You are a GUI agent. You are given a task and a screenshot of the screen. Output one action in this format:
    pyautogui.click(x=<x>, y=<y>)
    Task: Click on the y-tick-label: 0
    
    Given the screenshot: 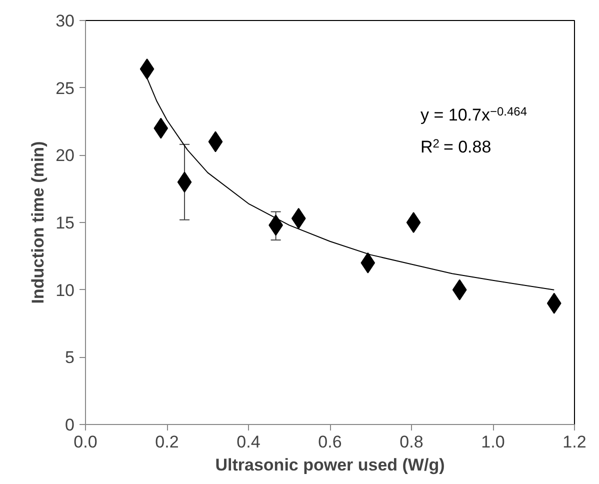 What is the action you would take?
    pyautogui.click(x=70, y=425)
    